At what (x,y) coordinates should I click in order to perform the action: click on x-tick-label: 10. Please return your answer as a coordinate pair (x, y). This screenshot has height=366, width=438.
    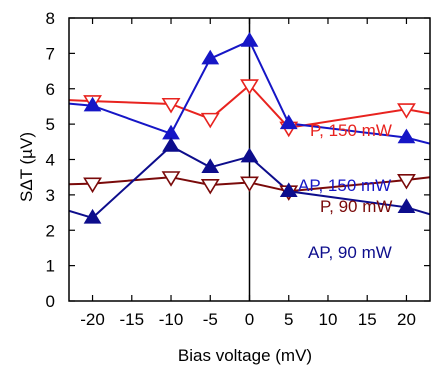
    Looking at the image, I should click on (328, 319).